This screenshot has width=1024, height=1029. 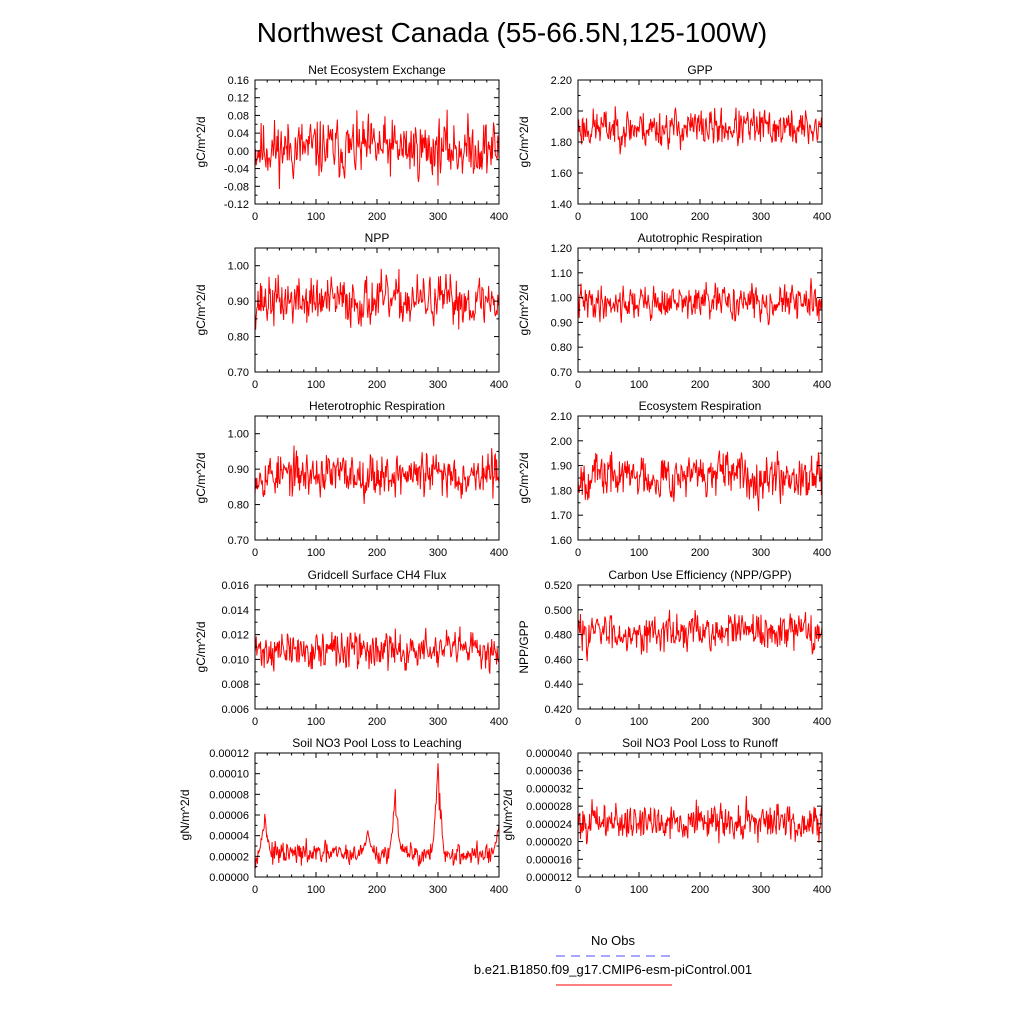 I want to click on y-tick-label: -0.12, so click(x=236, y=205).